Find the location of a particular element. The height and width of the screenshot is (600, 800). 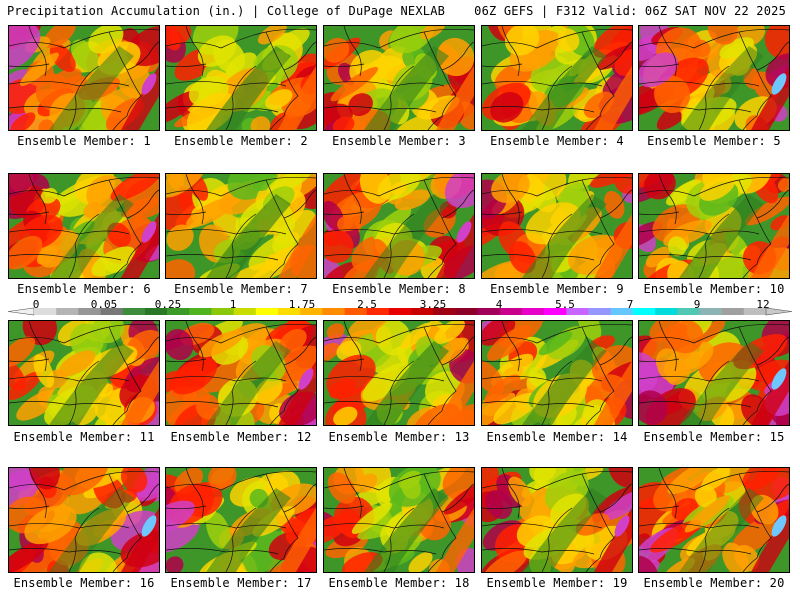

ensemble-member-label: Ensemble Member: 5 is located at coordinates (714, 141).